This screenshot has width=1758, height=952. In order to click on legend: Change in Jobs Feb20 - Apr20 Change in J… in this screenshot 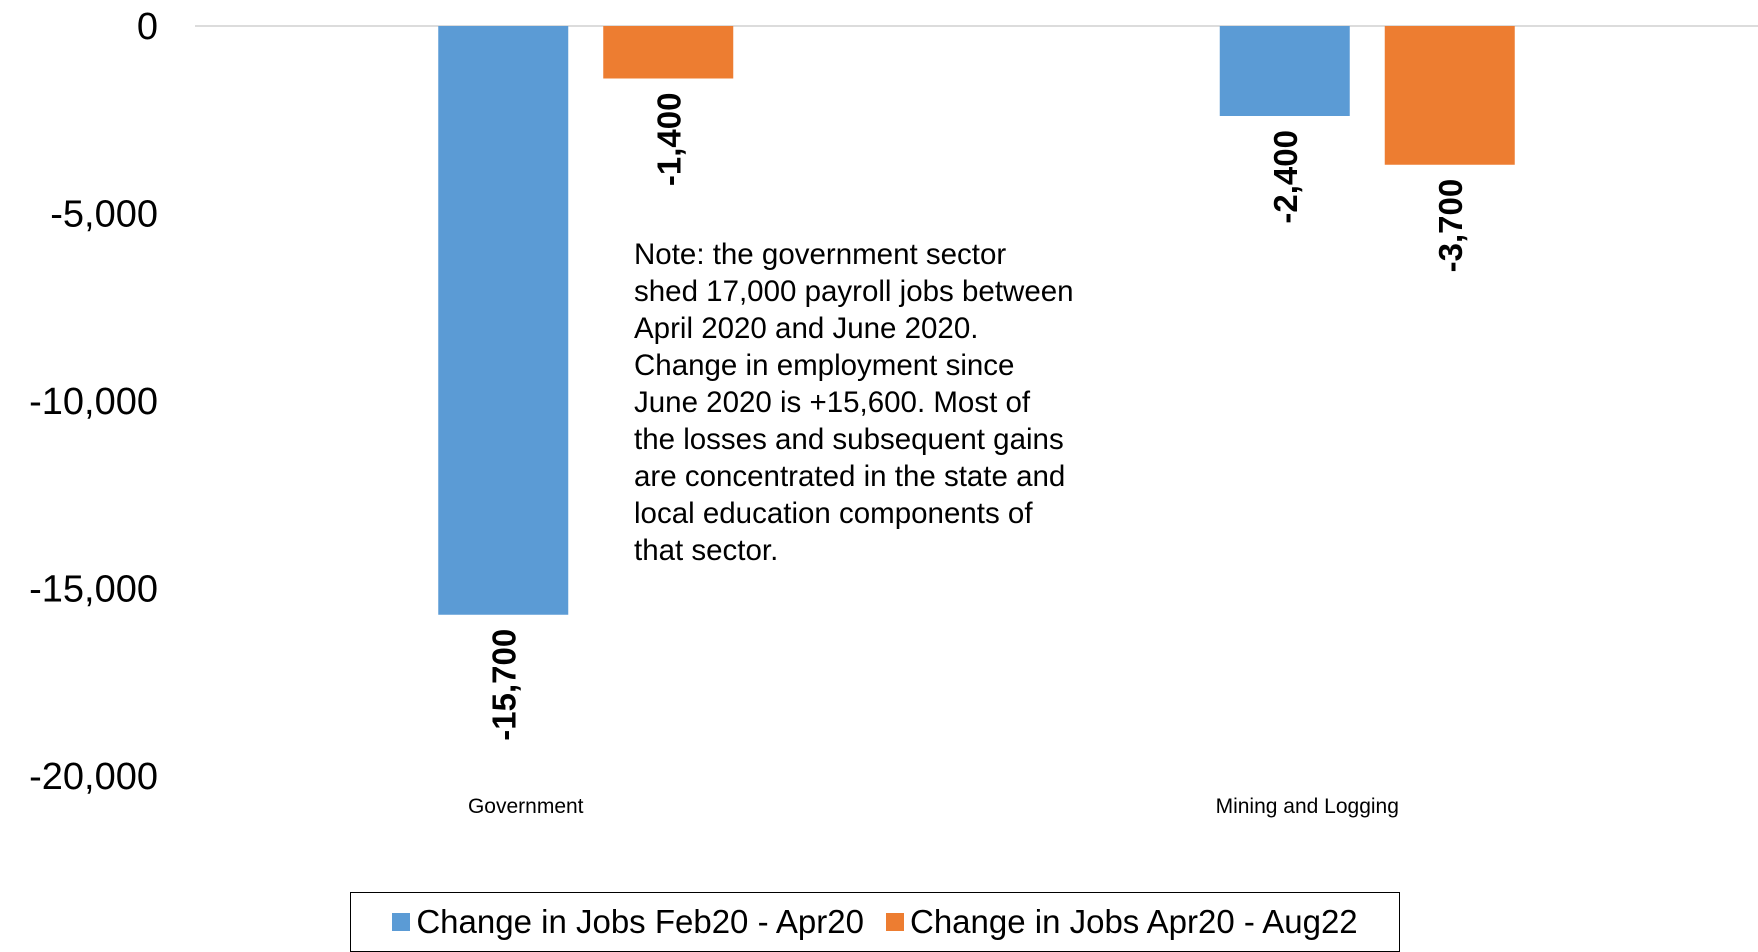, I will do `click(875, 922)`.